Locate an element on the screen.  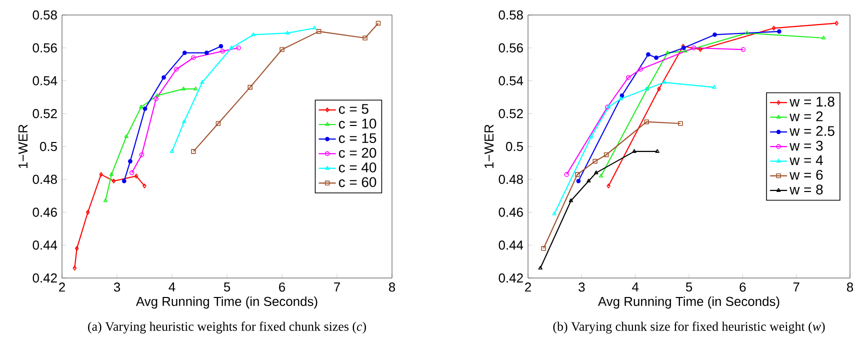
x-tick-label: 7 is located at coordinates (796, 287).